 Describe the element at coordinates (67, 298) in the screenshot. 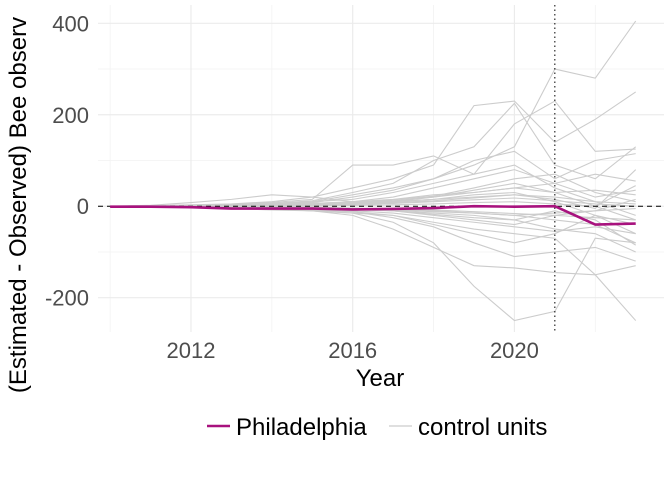

I see `y-tick-label: -200` at that location.